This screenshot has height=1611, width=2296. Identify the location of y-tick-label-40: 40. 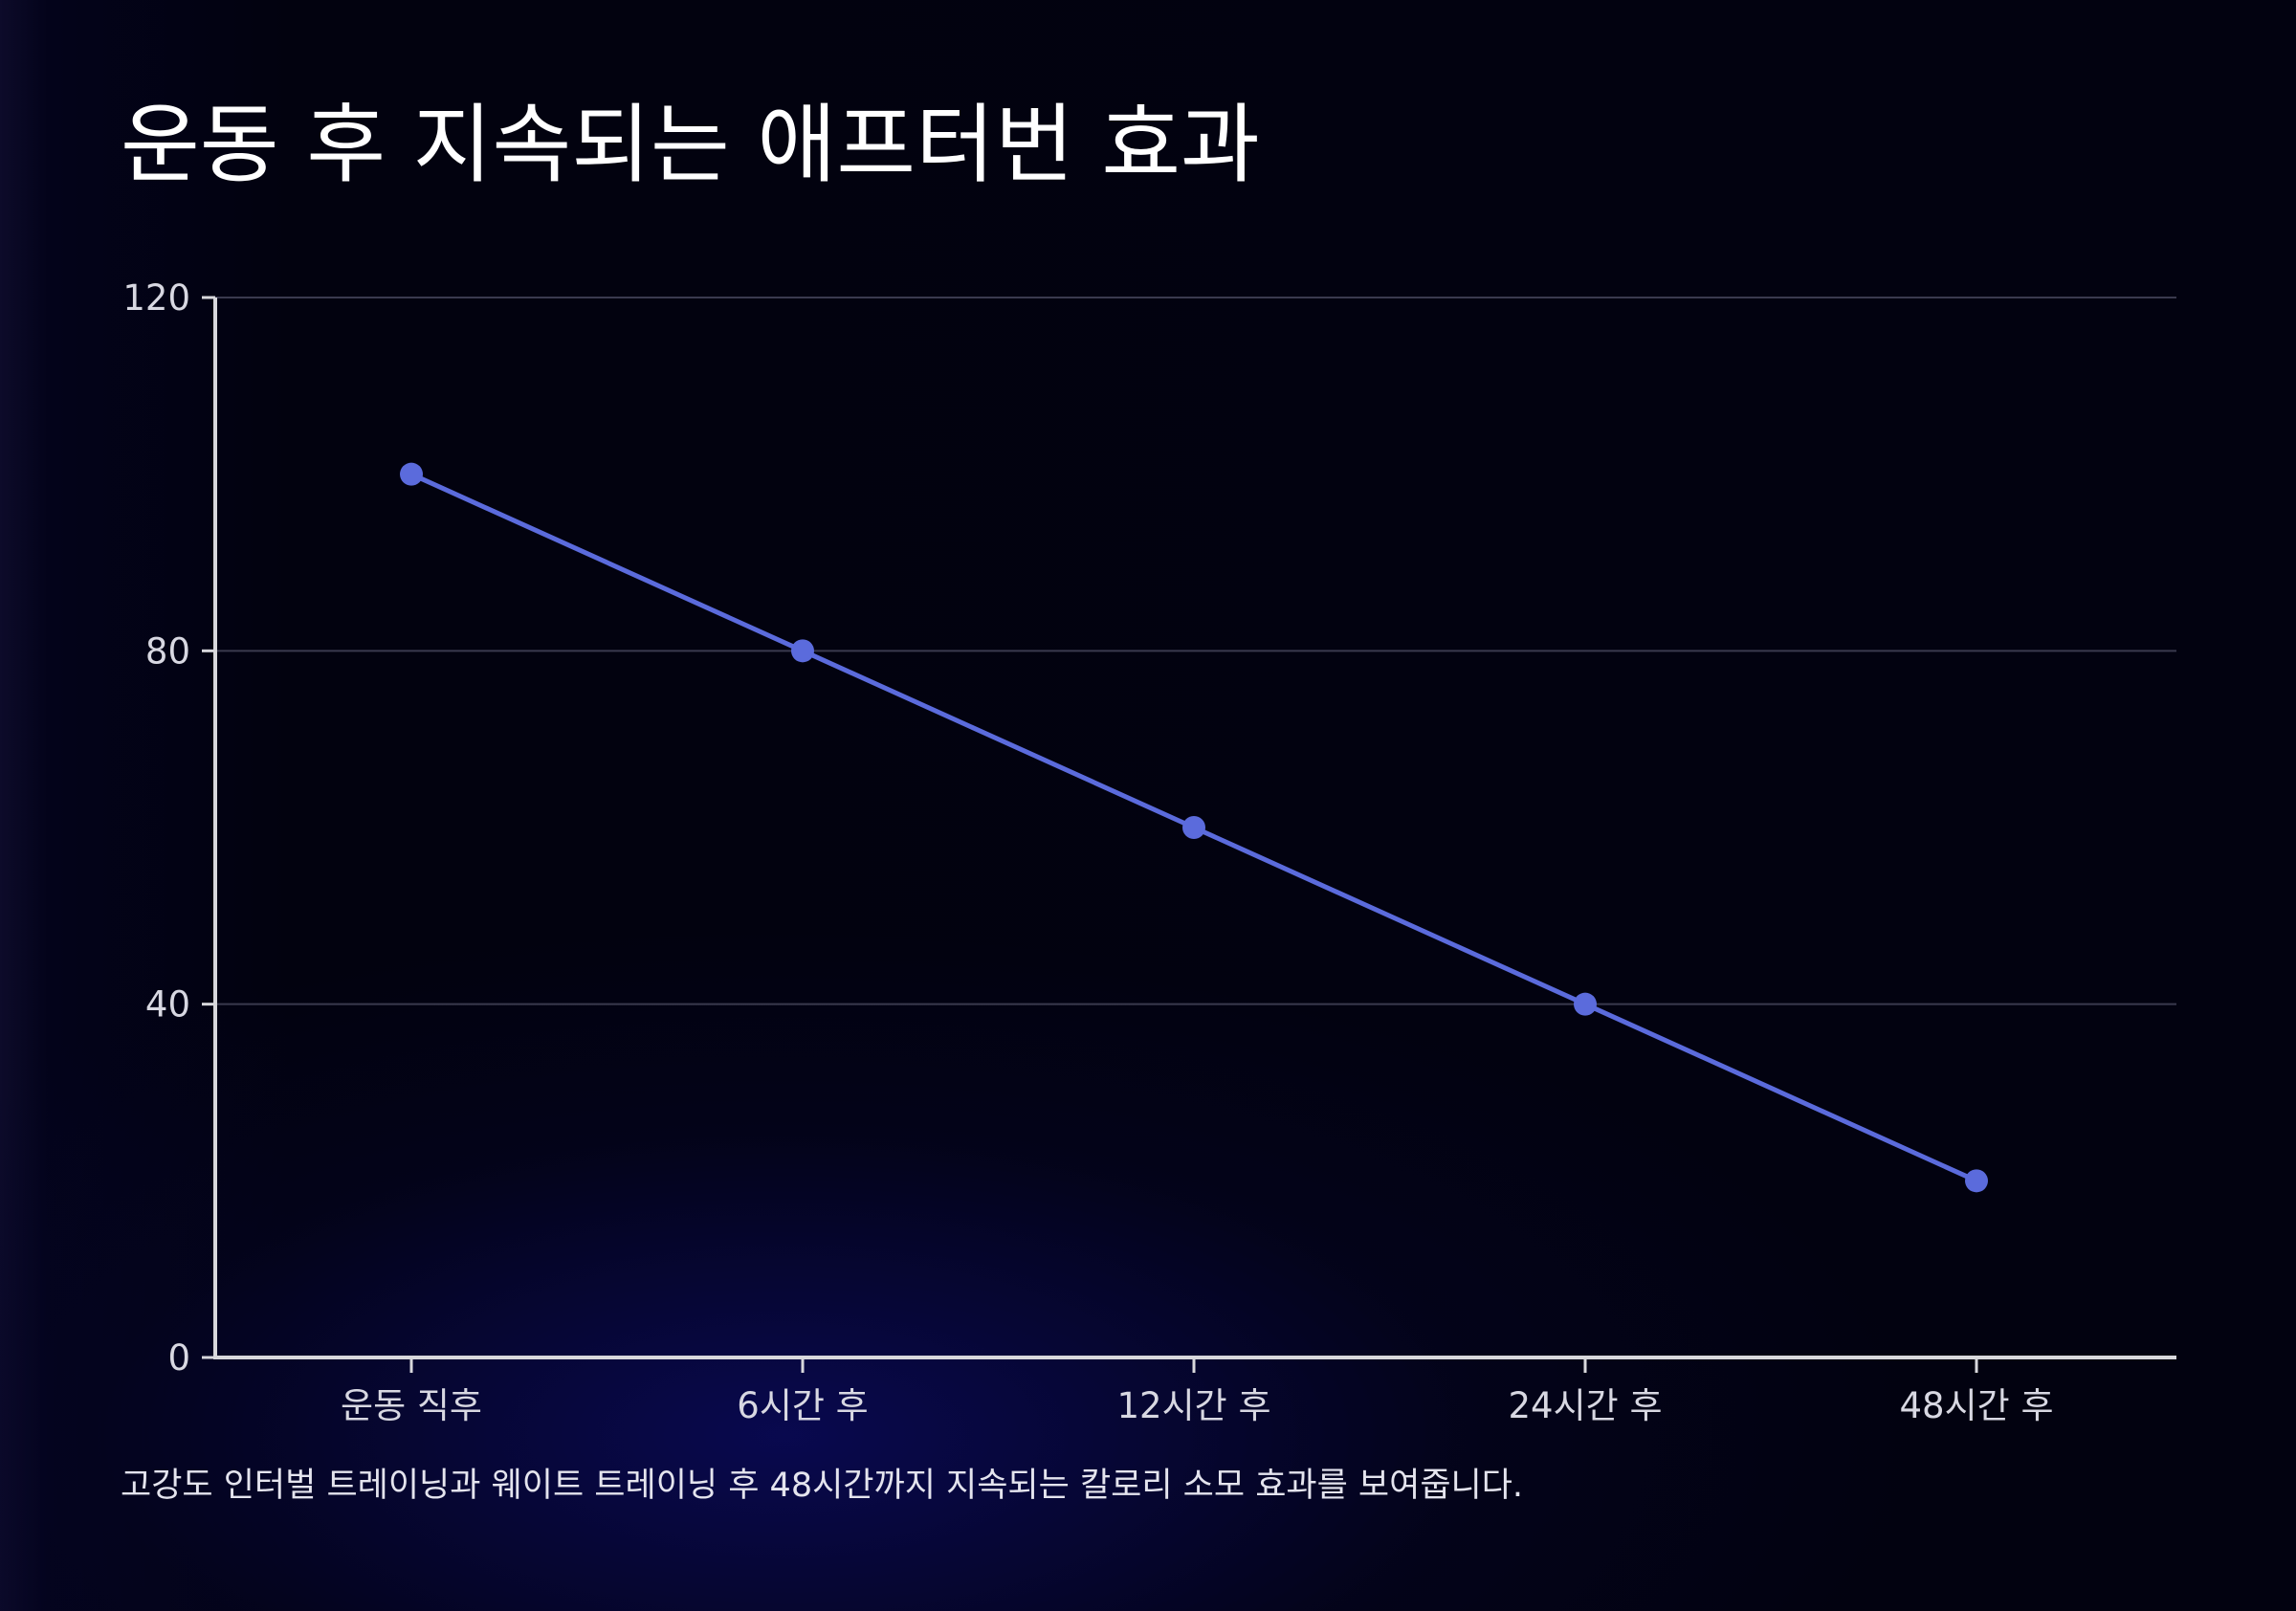
(167, 1005).